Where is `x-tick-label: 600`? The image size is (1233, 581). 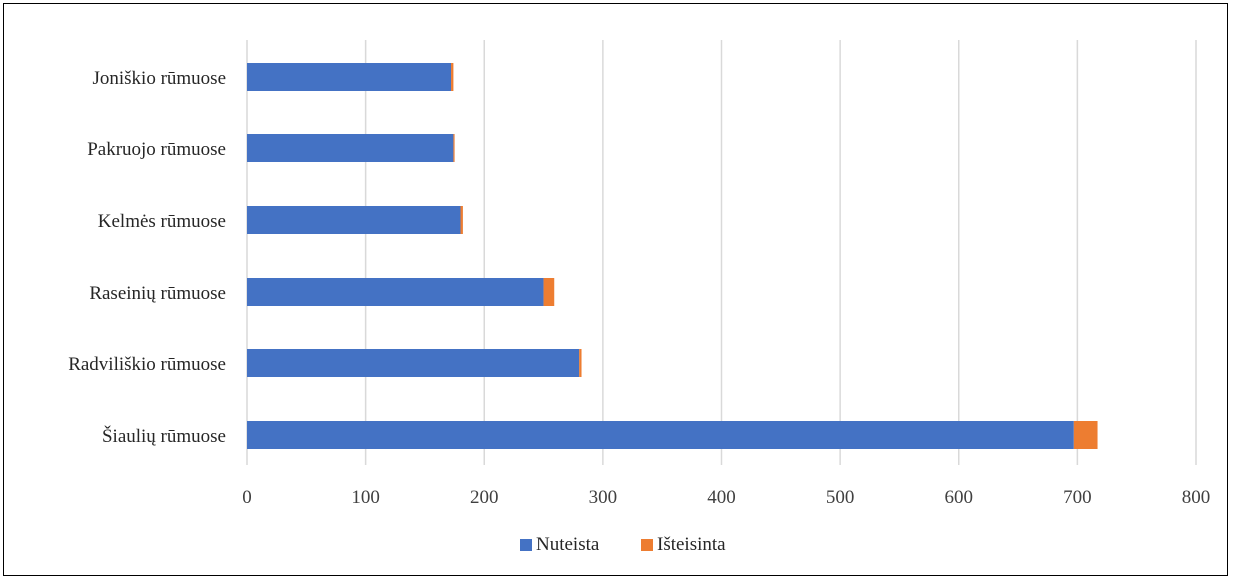 x-tick-label: 600 is located at coordinates (959, 497).